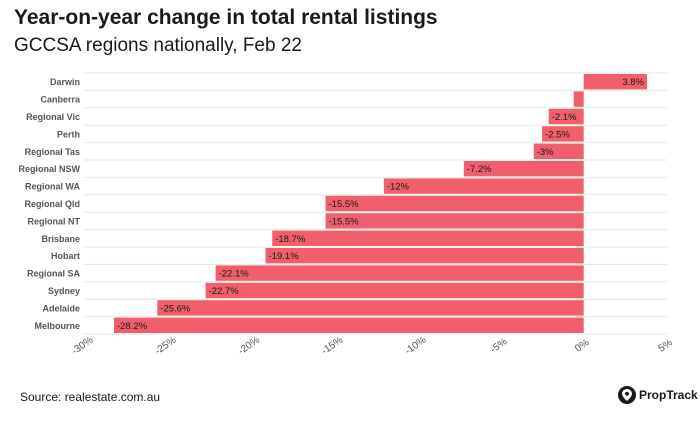 This screenshot has height=429, width=700. Describe the element at coordinates (52, 152) in the screenshot. I see `category-label: Regional Tas` at that location.